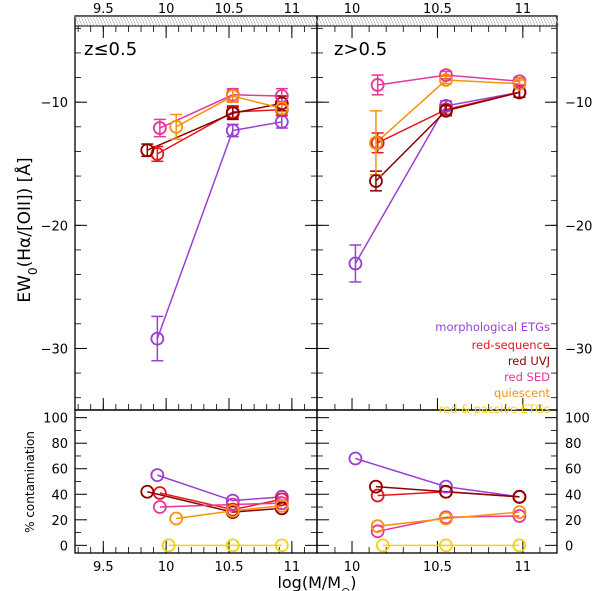 This screenshot has height=591, width=600. What do you see at coordinates (316, 582) in the screenshot?
I see `x-axis-label: log(M/M⊙)` at bounding box center [316, 582].